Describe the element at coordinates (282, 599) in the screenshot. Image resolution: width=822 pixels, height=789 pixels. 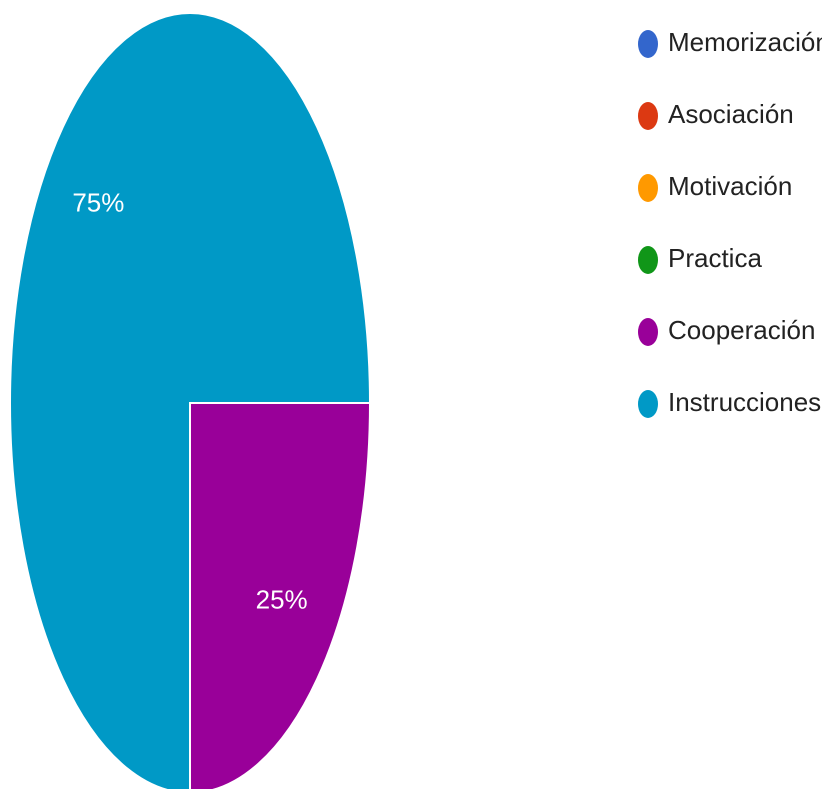
I see `slice-label: 25%` at that location.